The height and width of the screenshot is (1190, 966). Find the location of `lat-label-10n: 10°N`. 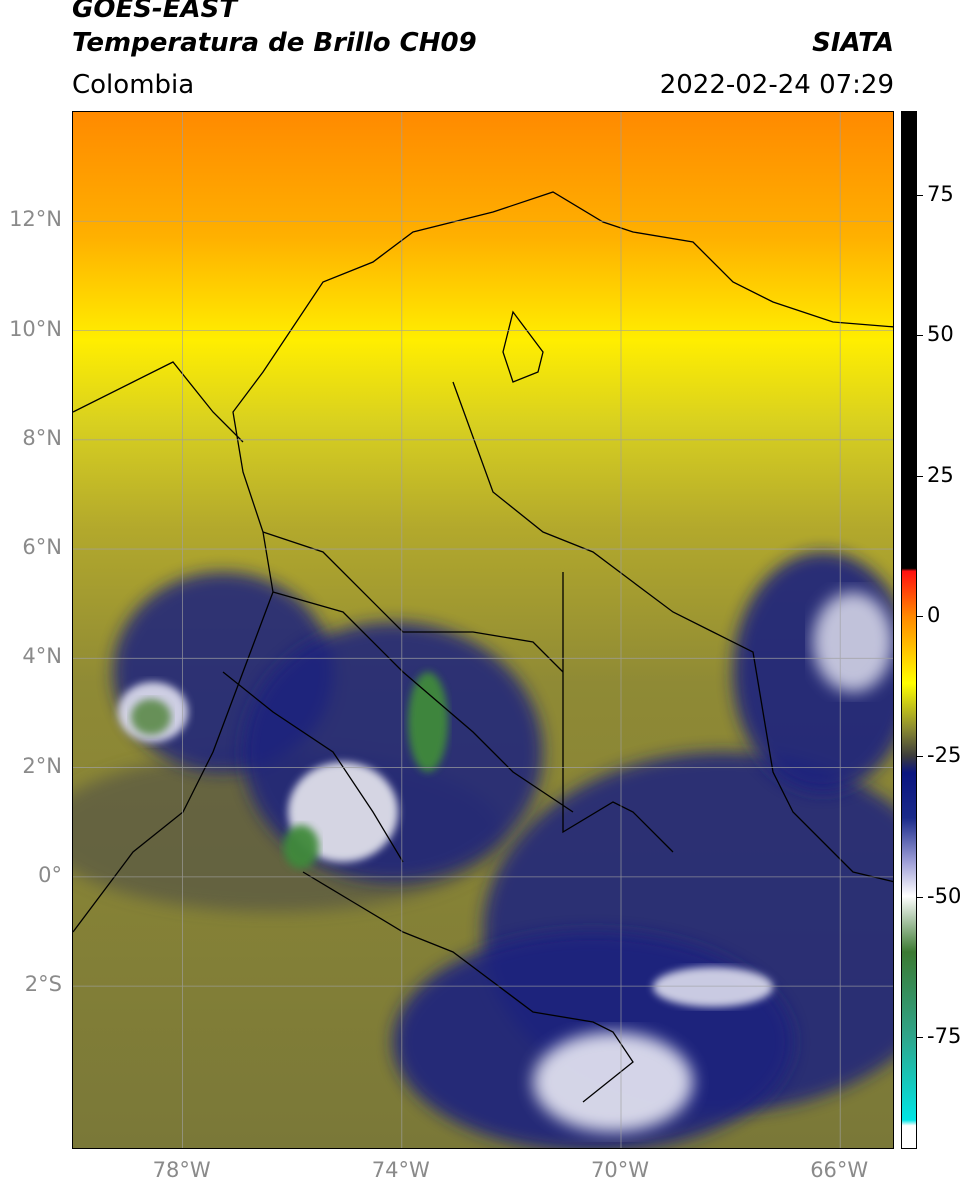

lat-label-10n: 10°N is located at coordinates (35, 328).